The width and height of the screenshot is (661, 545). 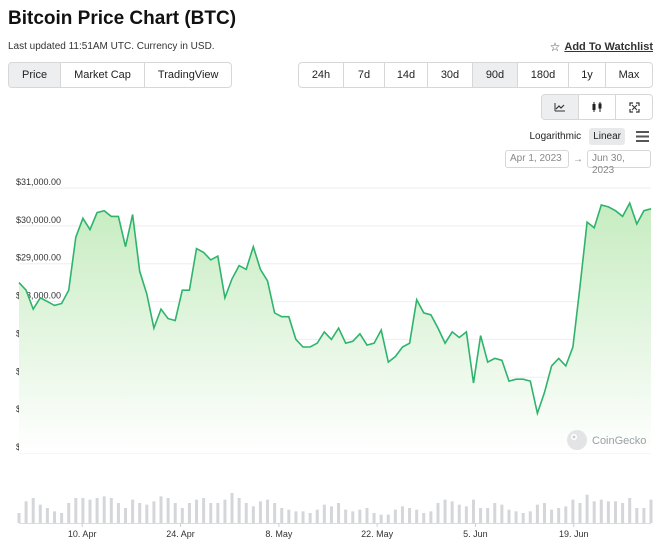 I want to click on hamburger-menu-icon, so click(x=642, y=138).